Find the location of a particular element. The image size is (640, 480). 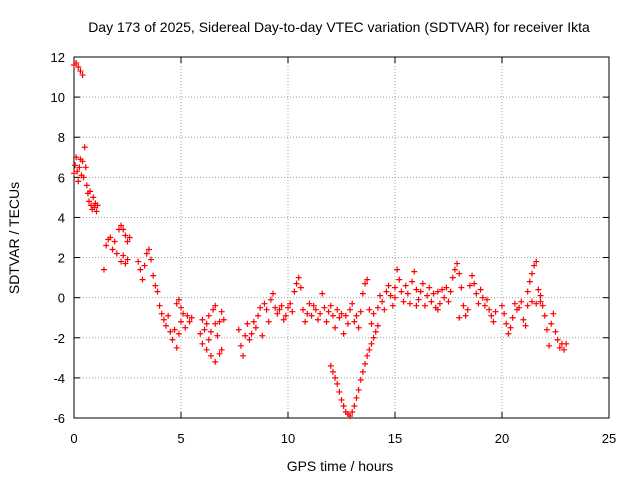

x-tick-label: 15 is located at coordinates (395, 438).